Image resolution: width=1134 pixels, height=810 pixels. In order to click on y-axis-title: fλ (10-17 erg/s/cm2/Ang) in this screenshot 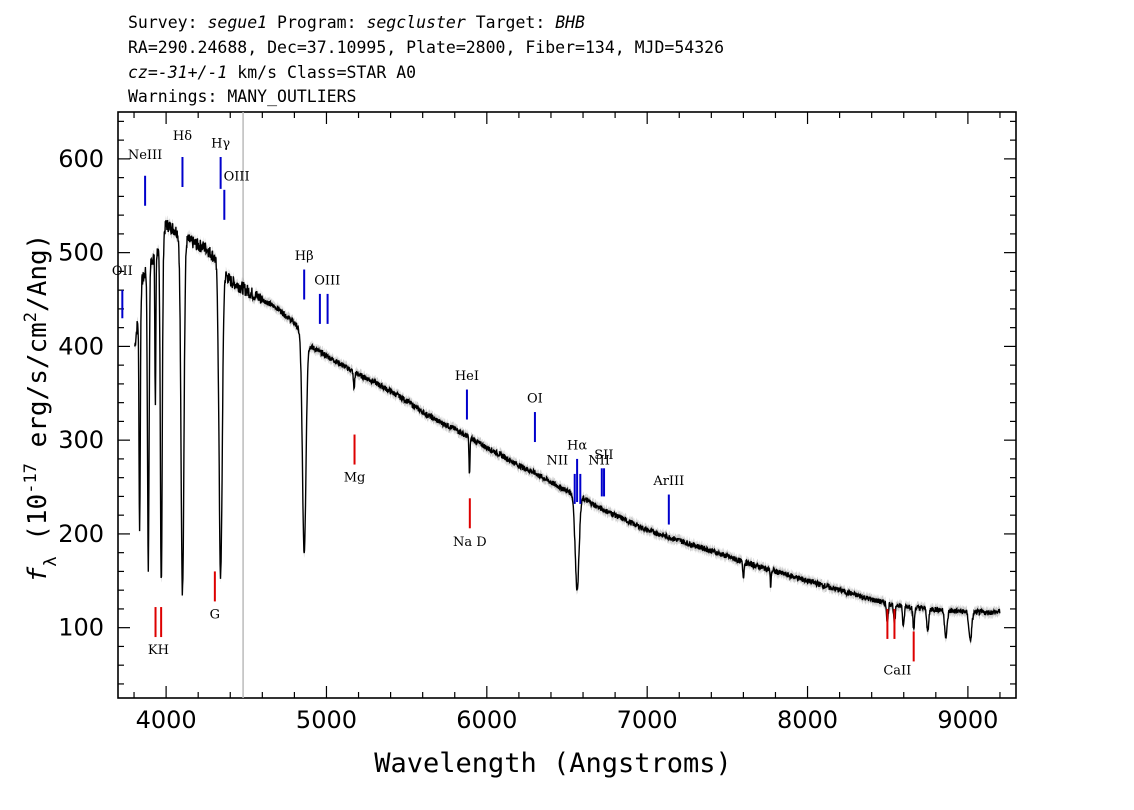, I will do `click(41, 408)`.